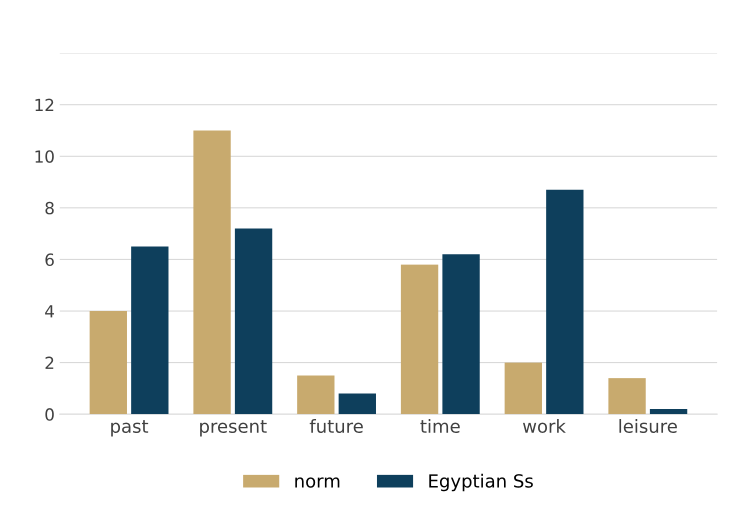  I want to click on y-tick-label: 2, so click(50, 362).